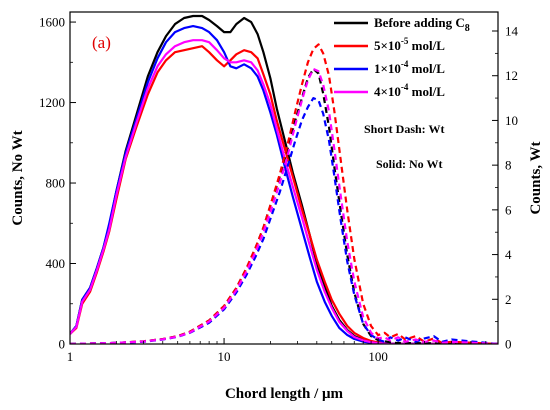 This screenshot has height=410, width=550. Describe the element at coordinates (409, 44) in the screenshot. I see `legend-label-red: 5×10-5 mol/L` at that location.